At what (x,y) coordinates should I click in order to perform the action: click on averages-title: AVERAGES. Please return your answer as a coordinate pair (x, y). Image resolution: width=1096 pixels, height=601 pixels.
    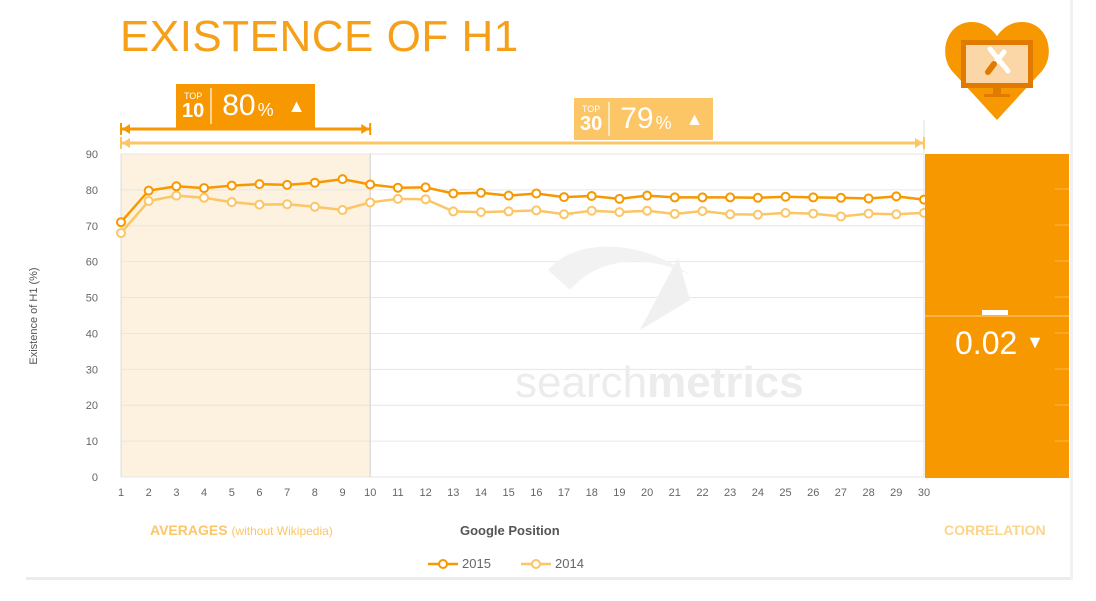
    Looking at the image, I should click on (189, 530).